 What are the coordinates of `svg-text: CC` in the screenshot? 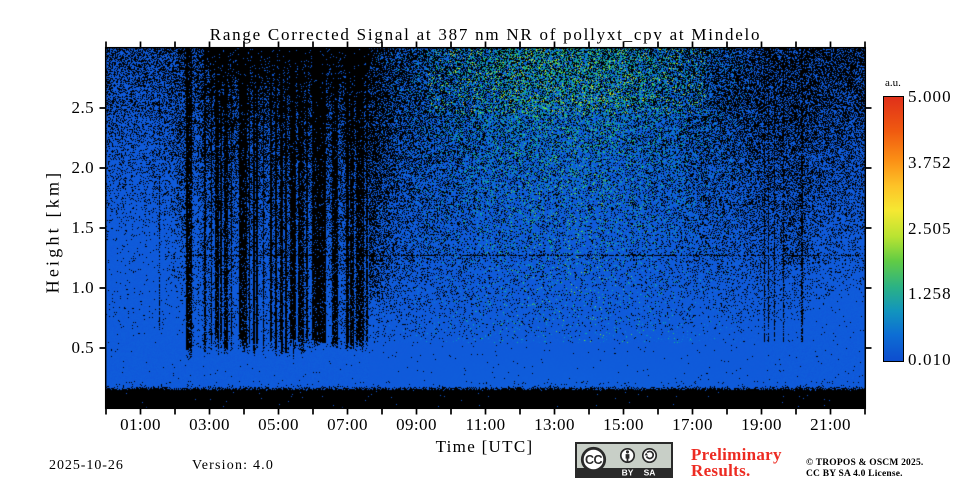 It's located at (594, 460).